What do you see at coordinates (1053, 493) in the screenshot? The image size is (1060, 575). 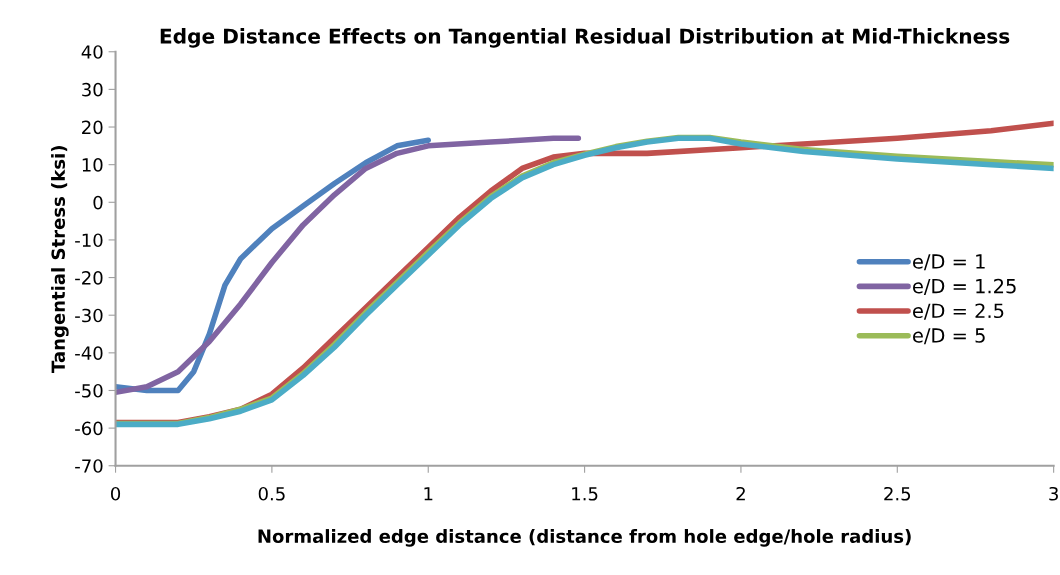 I see `x-tick-label: 3` at bounding box center [1053, 493].